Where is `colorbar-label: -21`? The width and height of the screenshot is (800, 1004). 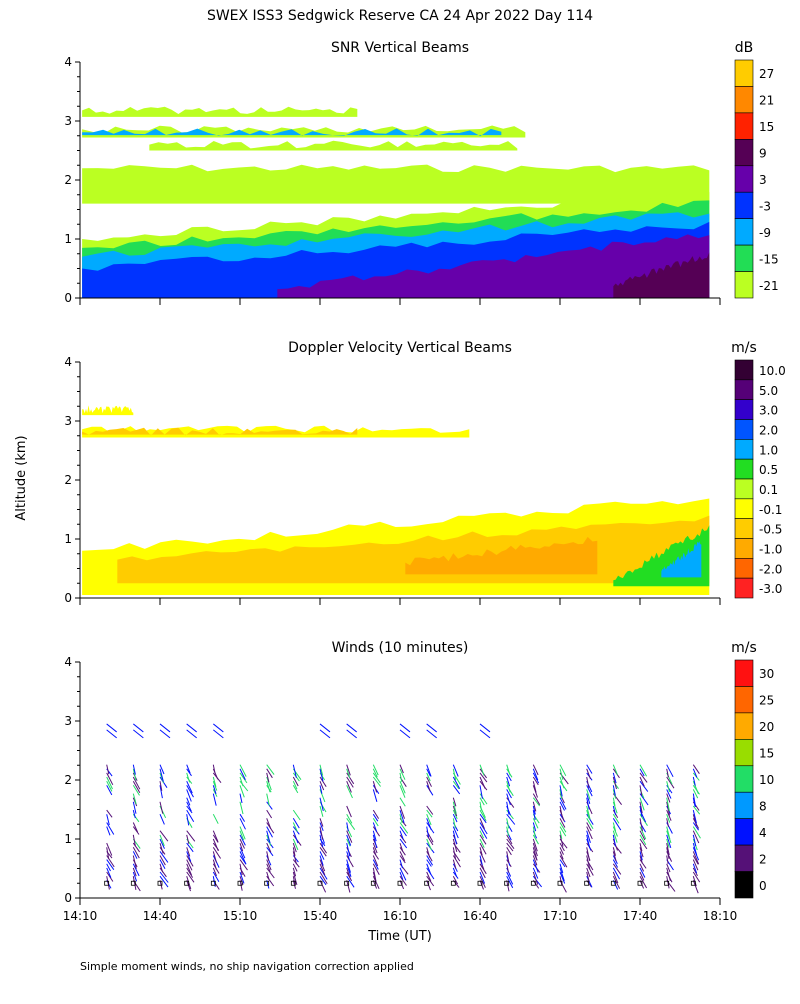 colorbar-label: -21 is located at coordinates (769, 286).